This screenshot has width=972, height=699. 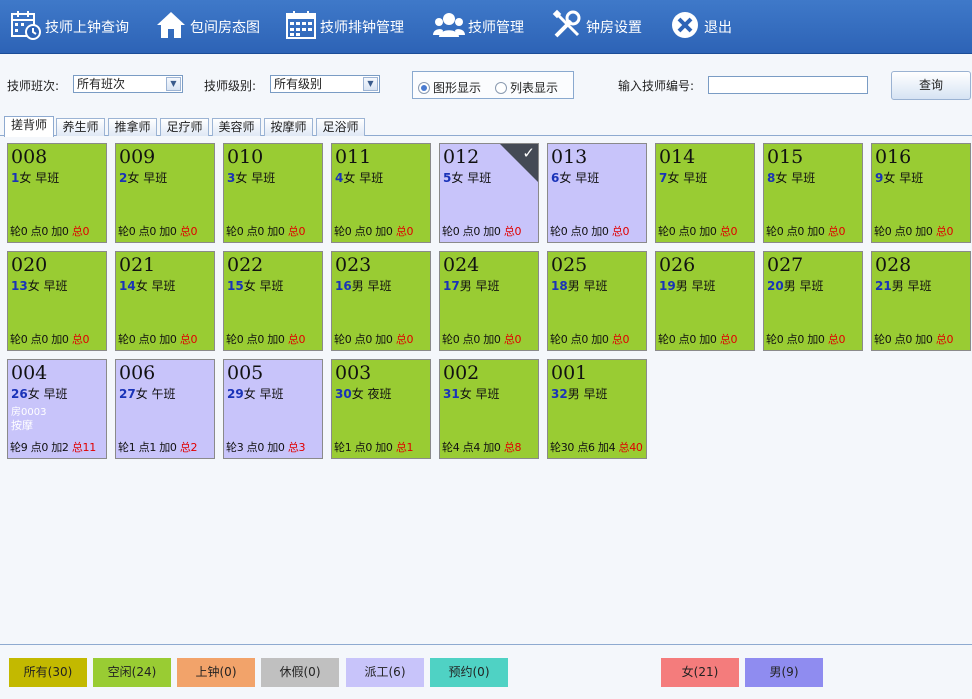 What do you see at coordinates (57, 193) in the screenshot?
I see `tech-card: 008 1女 早班 轮0 点0 加0 总0` at bounding box center [57, 193].